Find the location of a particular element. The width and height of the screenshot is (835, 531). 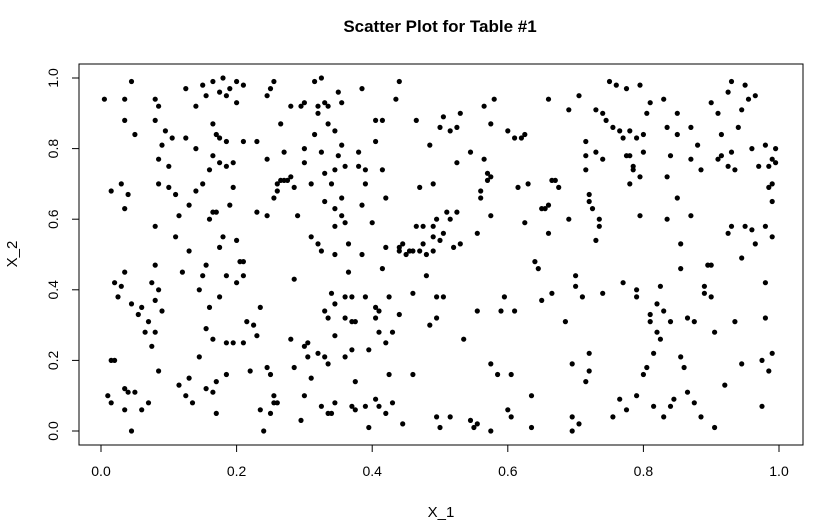

x-tick-label: 0.2 is located at coordinates (237, 471).